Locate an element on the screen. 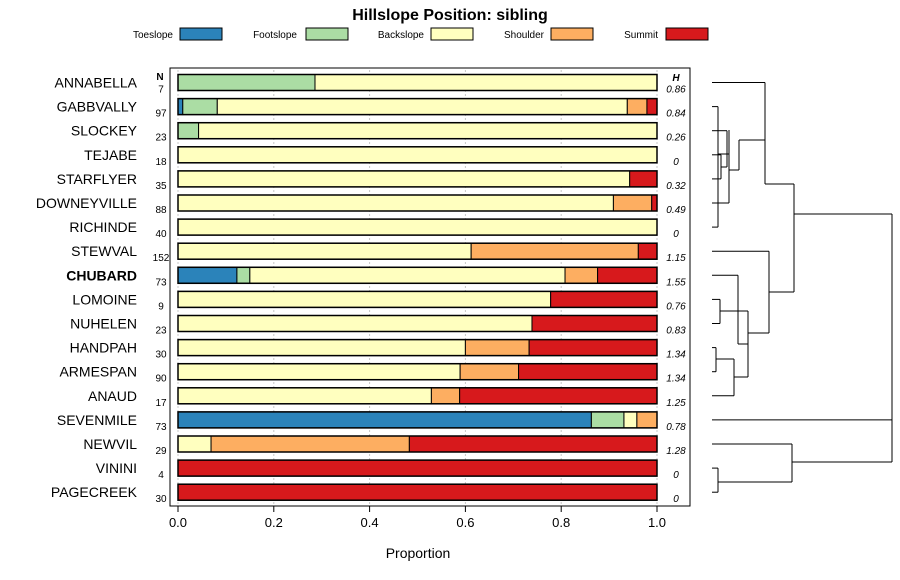  x-tick-label: 0.2 is located at coordinates (274, 522).